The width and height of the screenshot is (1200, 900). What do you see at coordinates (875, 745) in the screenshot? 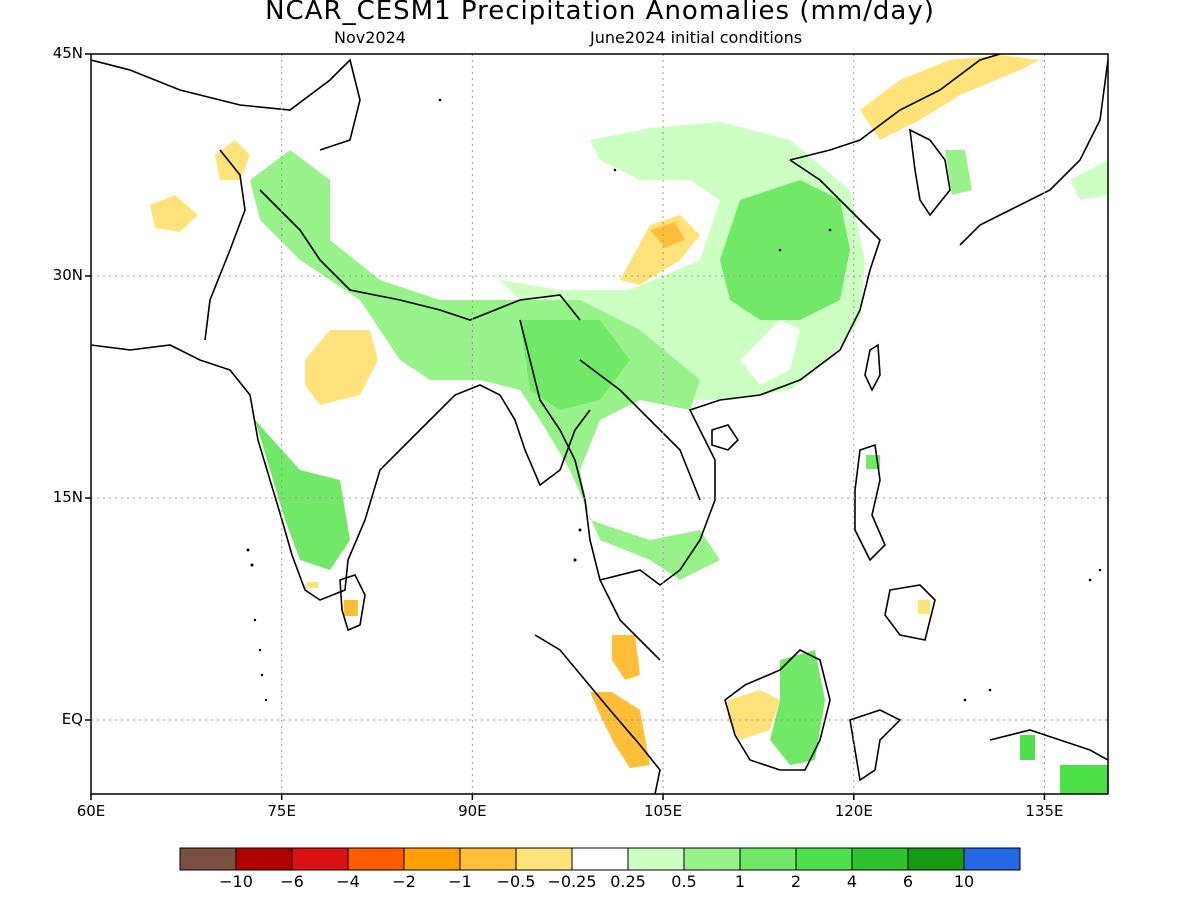
I see `sulawesi` at bounding box center [875, 745].